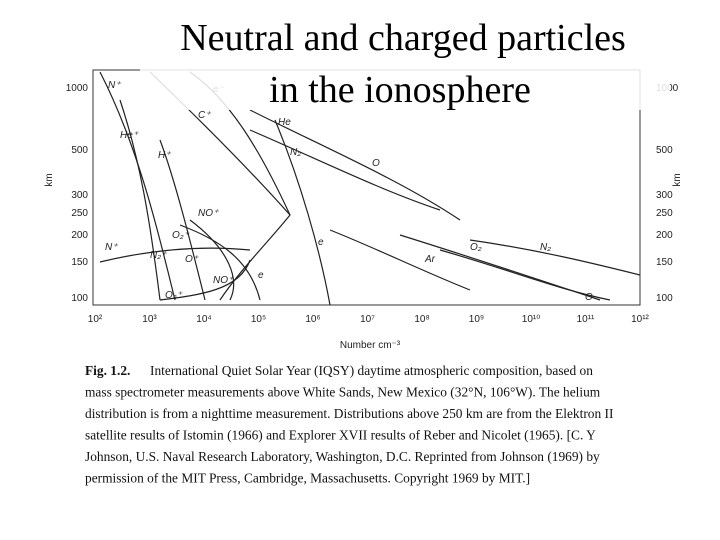 The width and height of the screenshot is (720, 540). What do you see at coordinates (640, 319) in the screenshot?
I see `x-tick-label: 10¹²` at bounding box center [640, 319].